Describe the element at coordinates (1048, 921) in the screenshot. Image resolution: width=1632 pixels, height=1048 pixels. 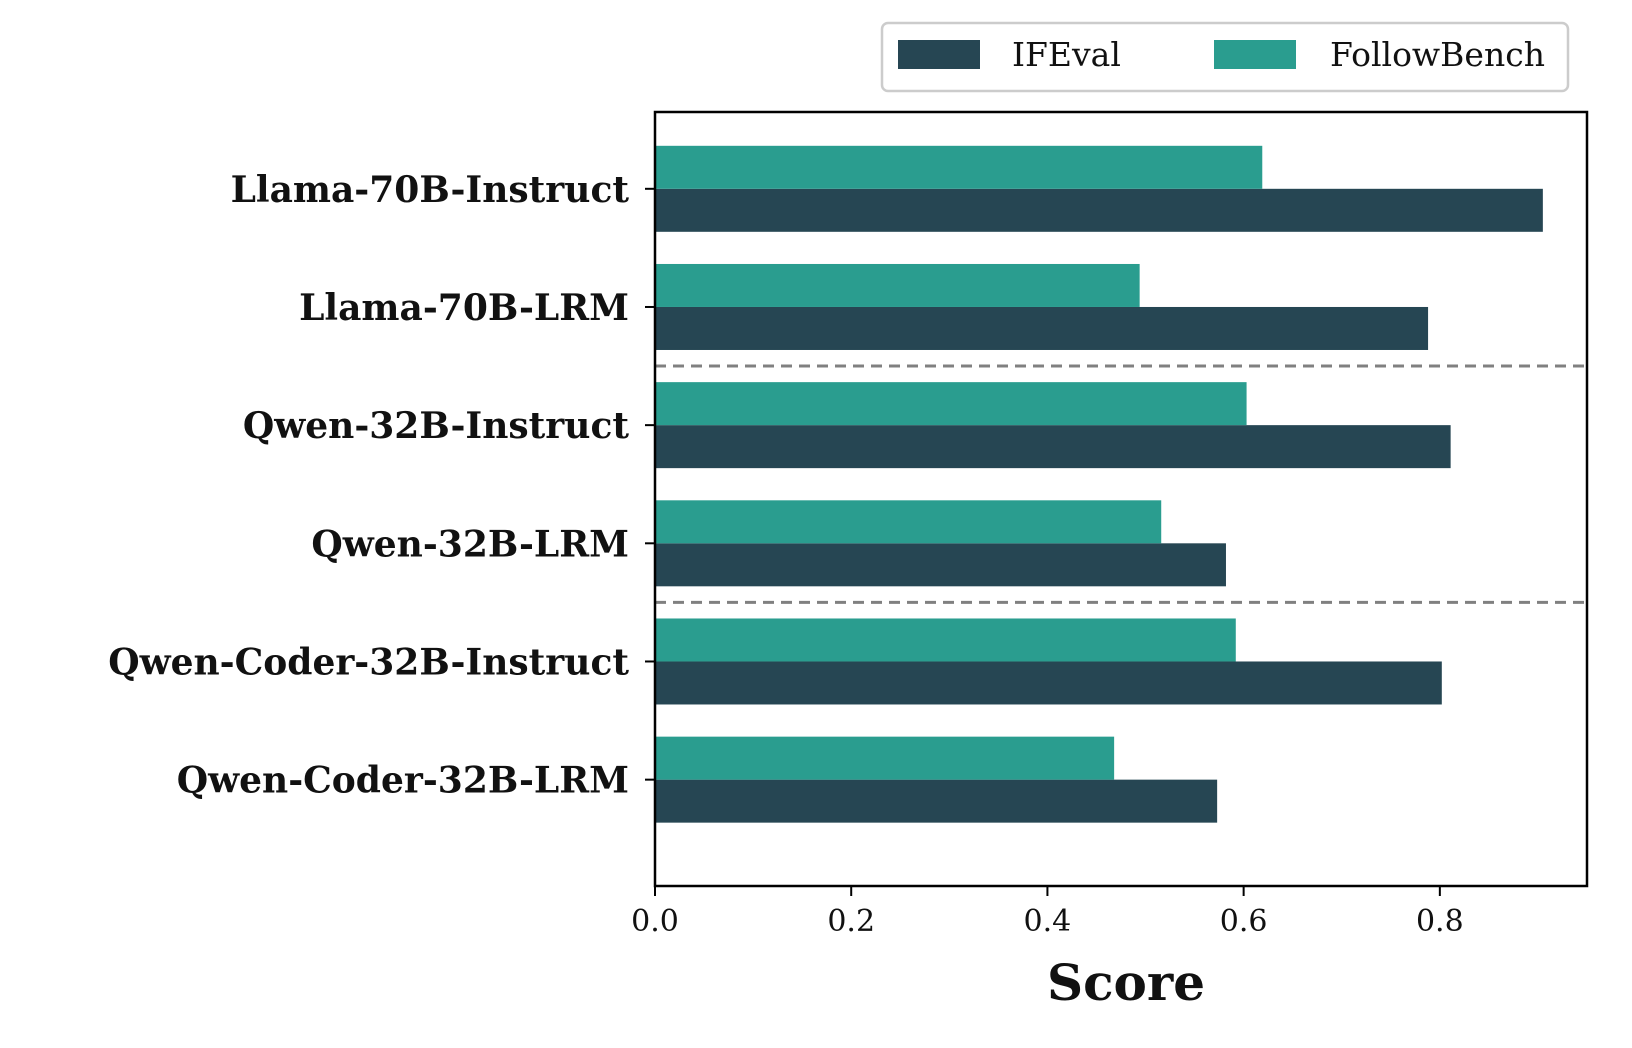
I see `x-tick-label: 0.4` at that location.